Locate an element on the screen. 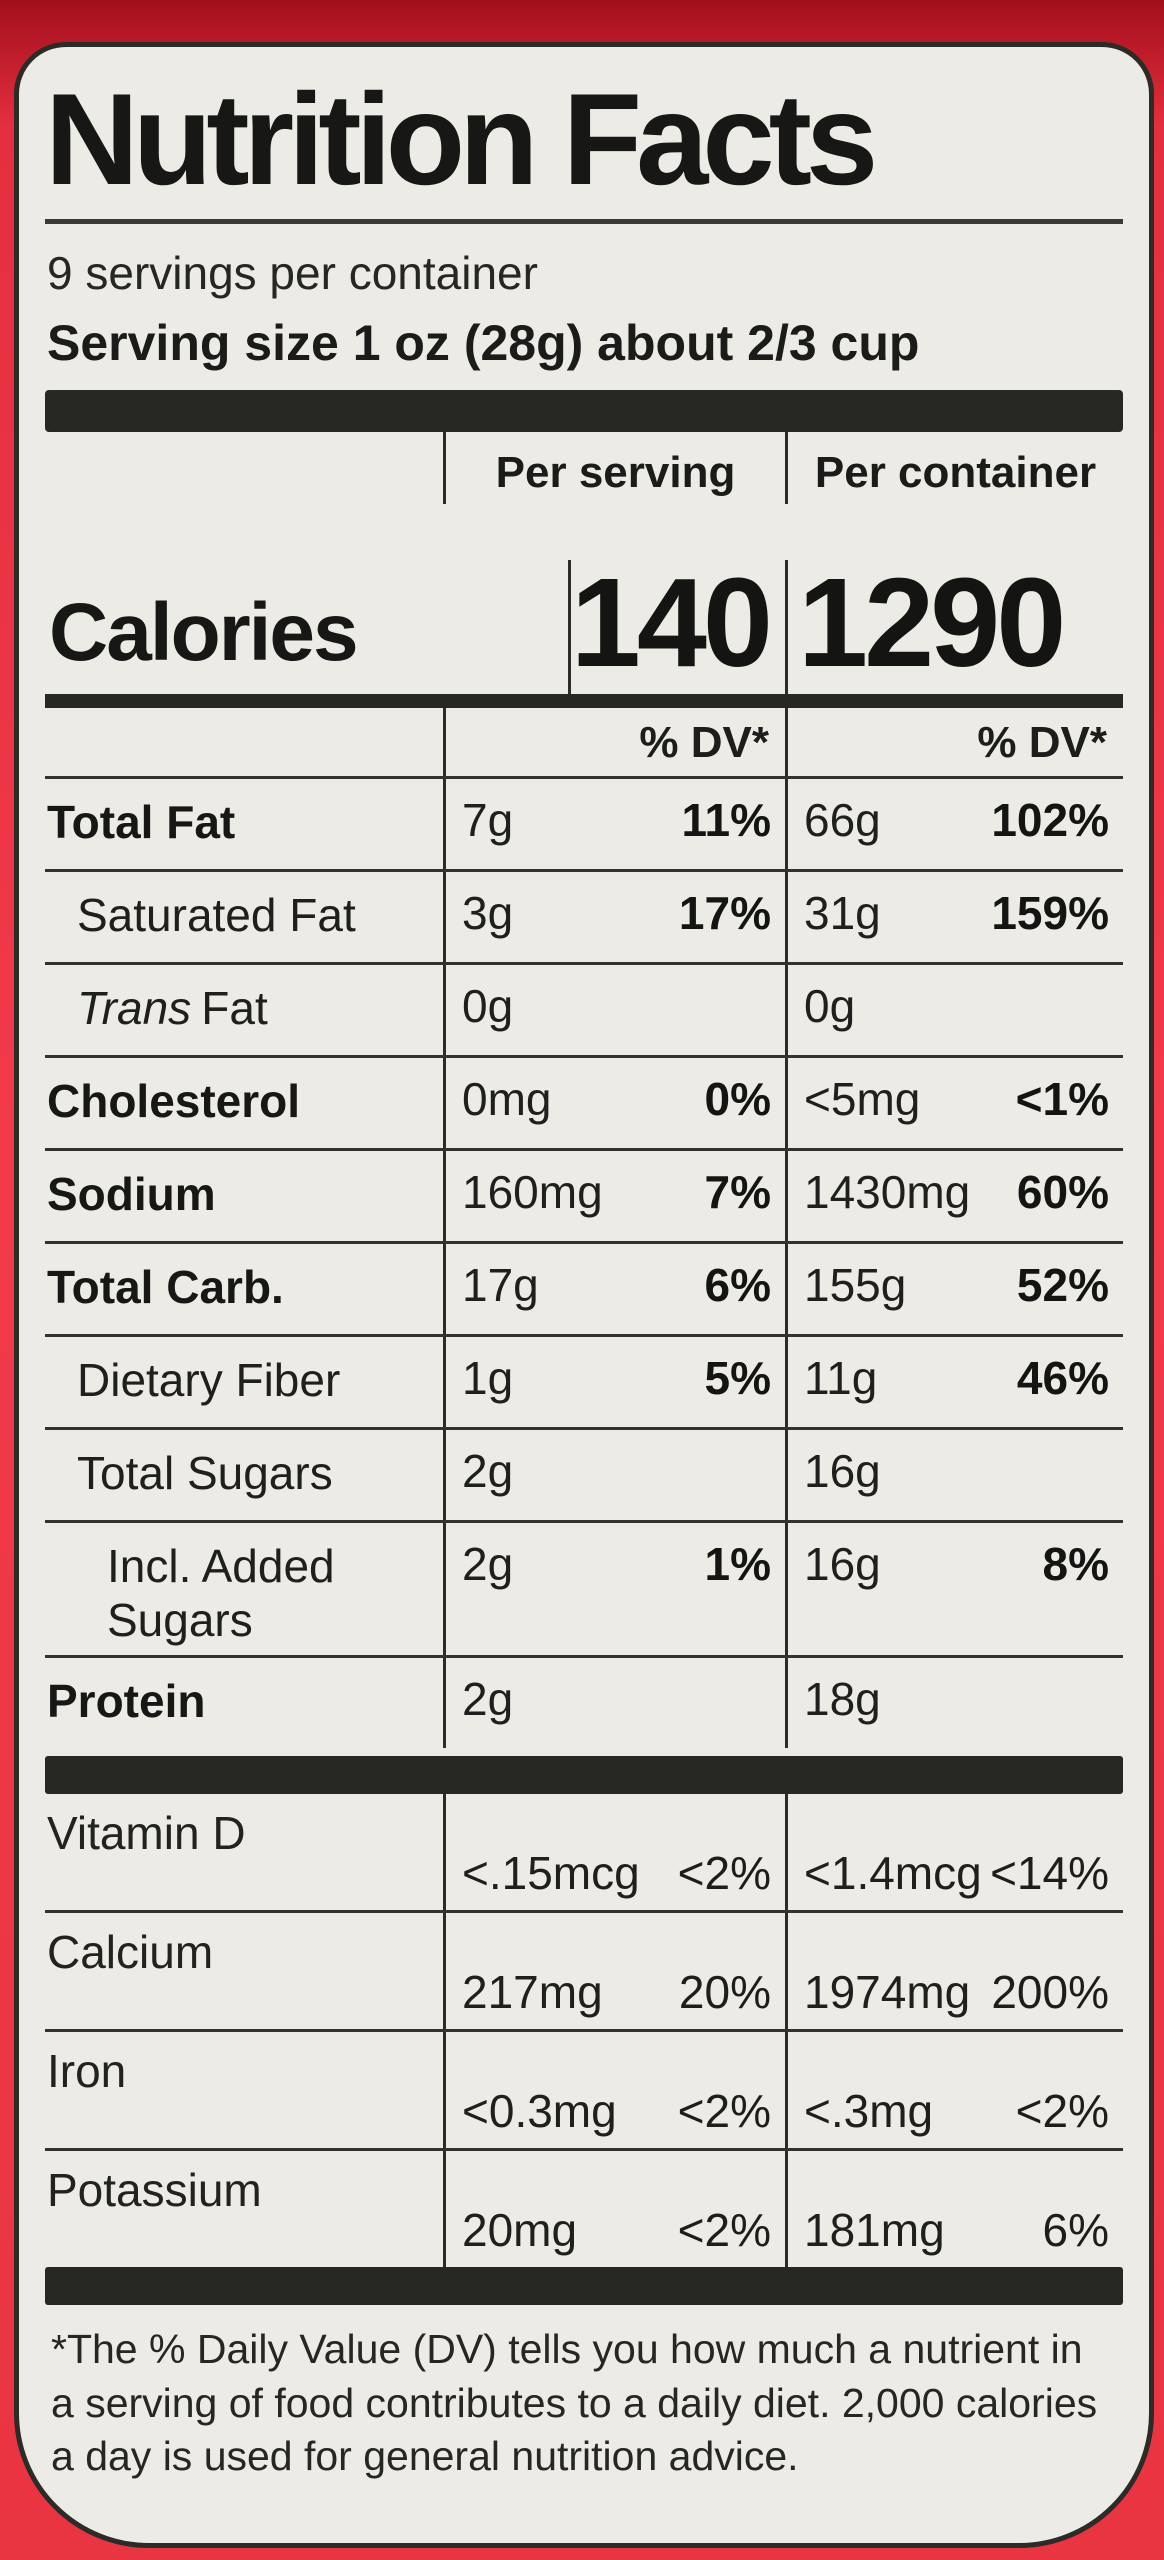  daily-value: 17% is located at coordinates (724, 913).